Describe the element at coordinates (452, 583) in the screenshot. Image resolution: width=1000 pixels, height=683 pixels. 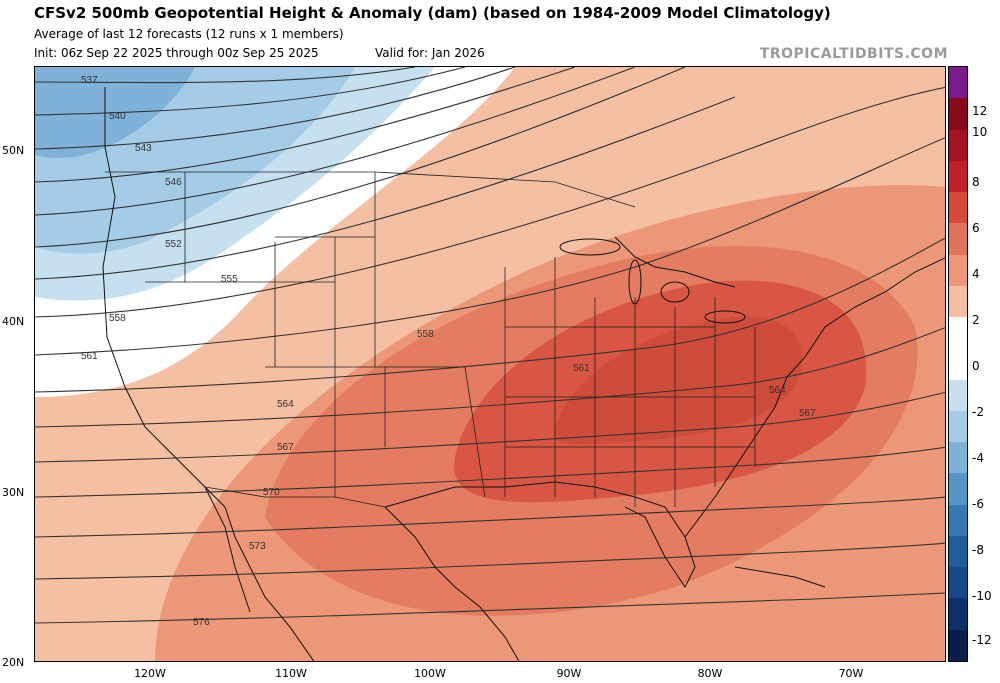
I see `mexico-gulf-coast` at that location.